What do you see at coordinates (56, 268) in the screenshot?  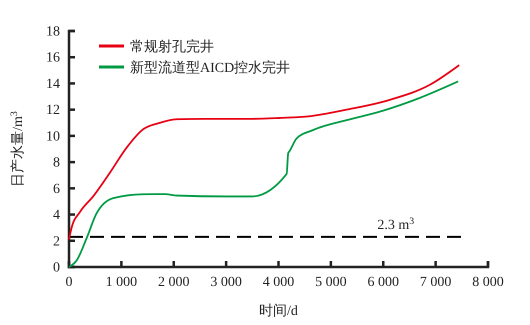 I see `y-tick-label: 0` at bounding box center [56, 268].